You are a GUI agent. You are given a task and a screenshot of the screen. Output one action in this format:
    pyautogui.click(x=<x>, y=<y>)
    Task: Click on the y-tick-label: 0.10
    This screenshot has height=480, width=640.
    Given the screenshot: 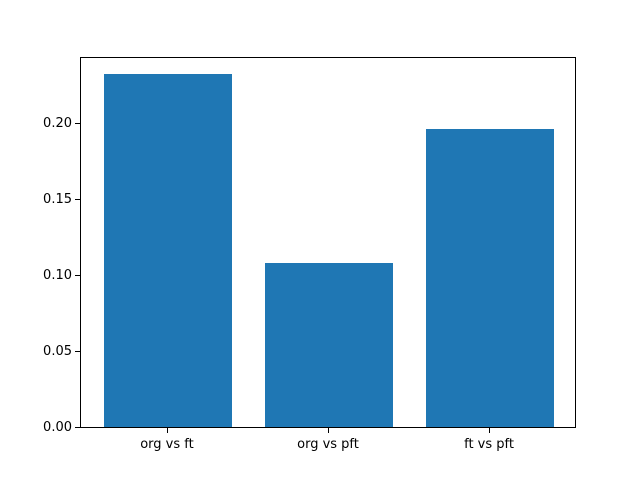 What is the action you would take?
    pyautogui.click(x=57, y=275)
    